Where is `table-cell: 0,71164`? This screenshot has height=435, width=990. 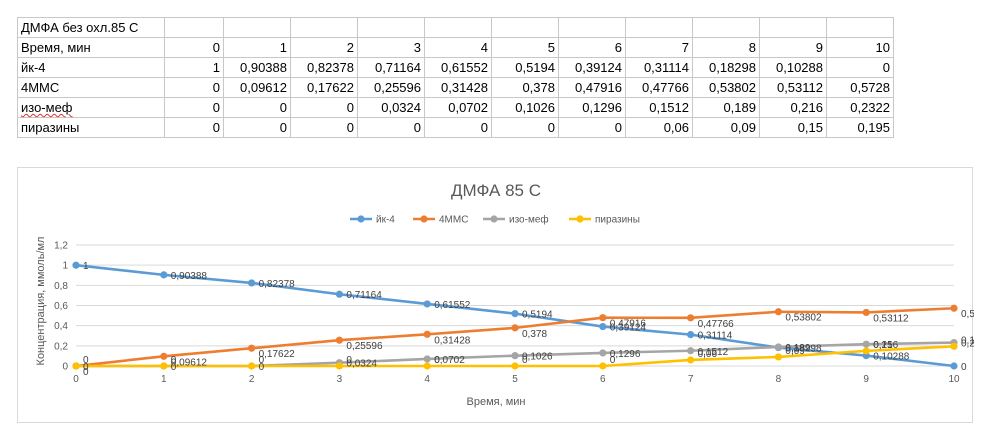 table-cell: 0,71164 is located at coordinates (391, 67).